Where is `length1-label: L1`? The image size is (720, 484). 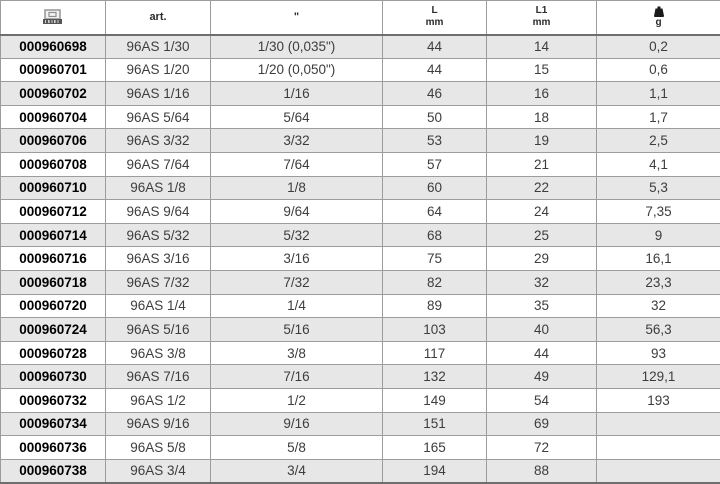 length1-label: L1 is located at coordinates (541, 11).